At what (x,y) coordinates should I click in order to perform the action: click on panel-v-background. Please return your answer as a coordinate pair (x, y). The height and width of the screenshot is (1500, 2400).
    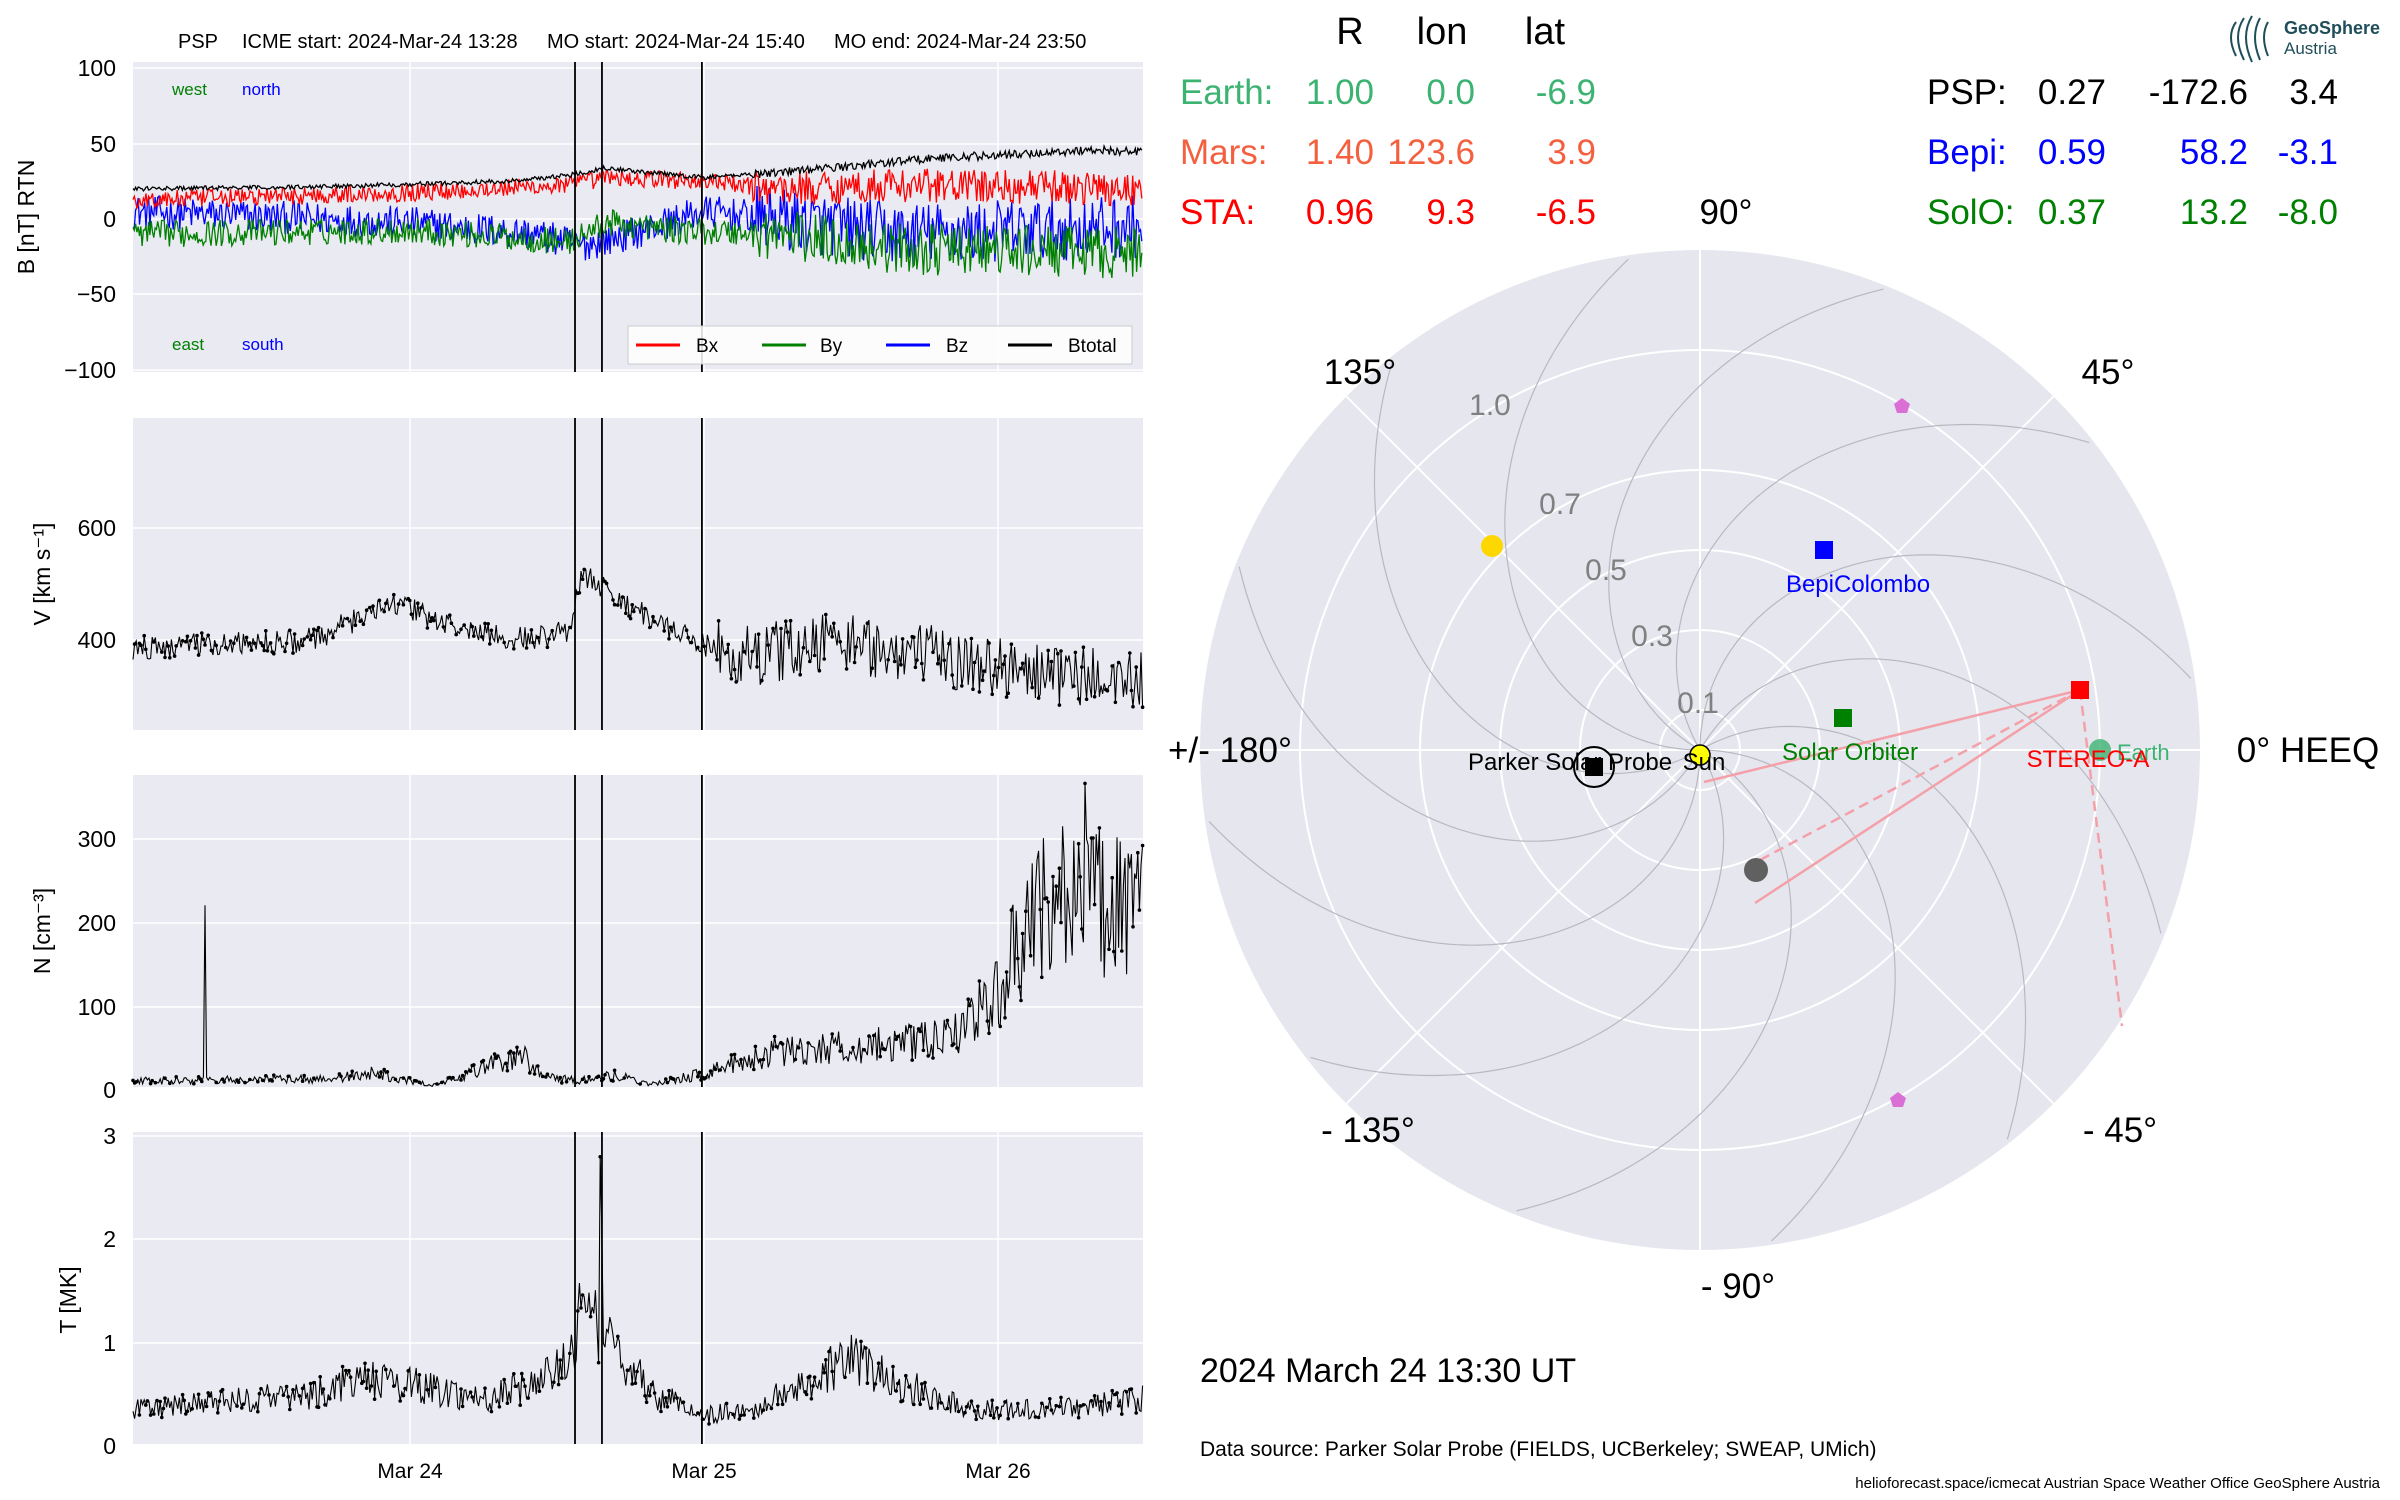
    Looking at the image, I should click on (638, 574).